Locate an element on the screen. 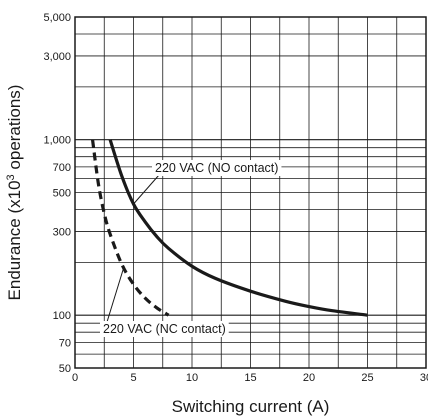  y-axis-title-base: Endurance (x10 is located at coordinates (14, 240).